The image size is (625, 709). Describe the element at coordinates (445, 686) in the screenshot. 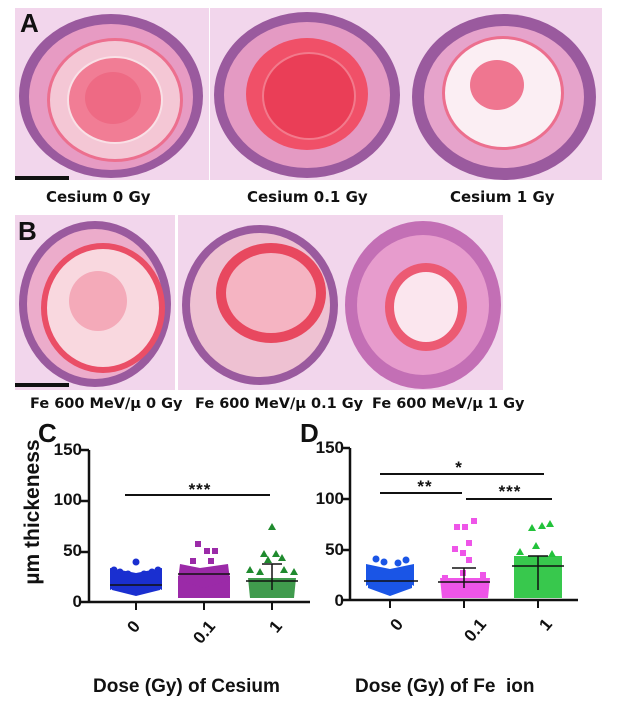

I see `x-axis-title-d: Dose (Gy) of Fe ion` at that location.